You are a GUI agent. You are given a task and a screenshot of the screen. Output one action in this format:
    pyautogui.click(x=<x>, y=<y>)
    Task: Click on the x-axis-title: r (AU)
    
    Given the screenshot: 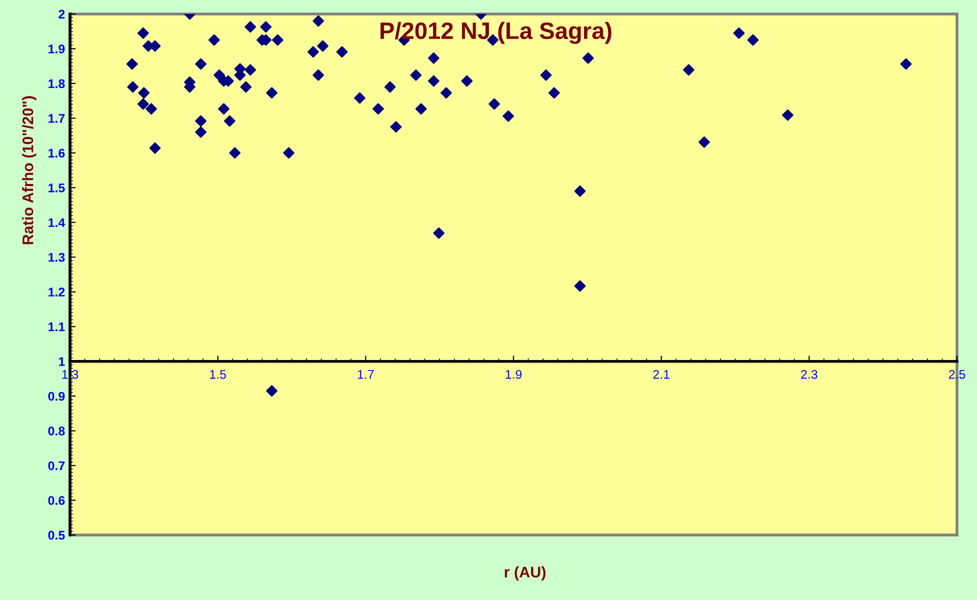 What is the action you would take?
    pyautogui.click(x=525, y=573)
    